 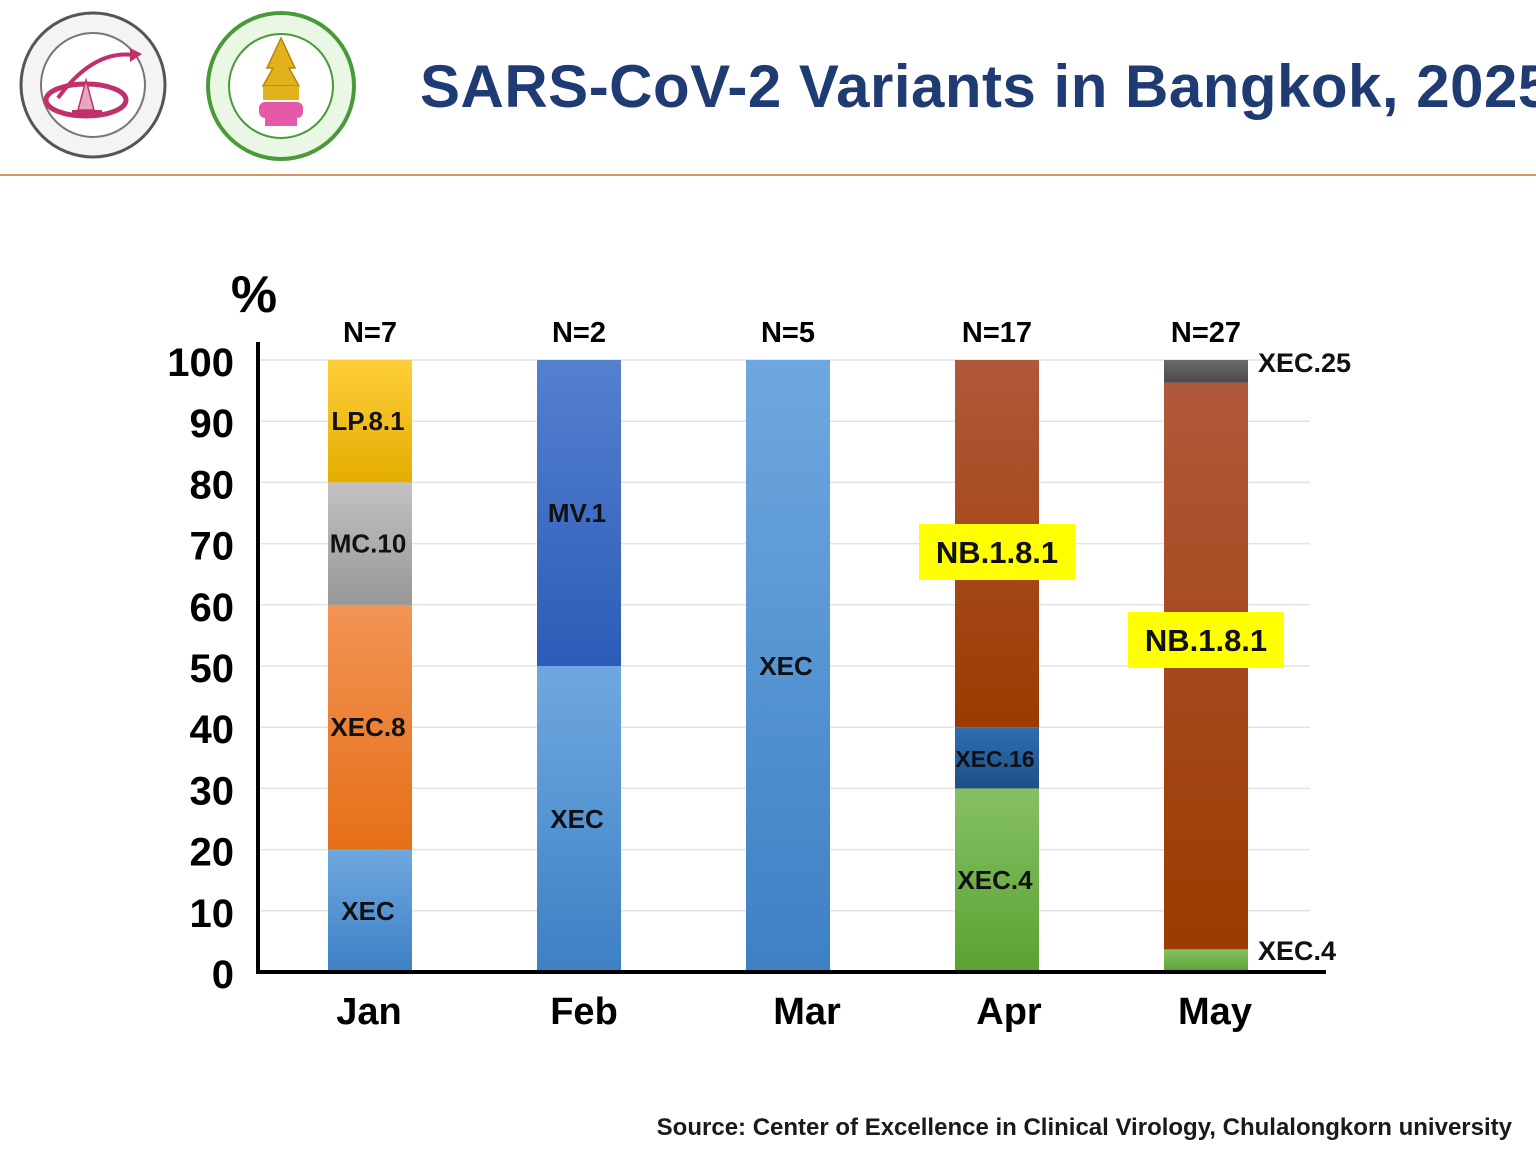 What do you see at coordinates (1206, 333) in the screenshot?
I see `sample-size-label-may: N=27` at bounding box center [1206, 333].